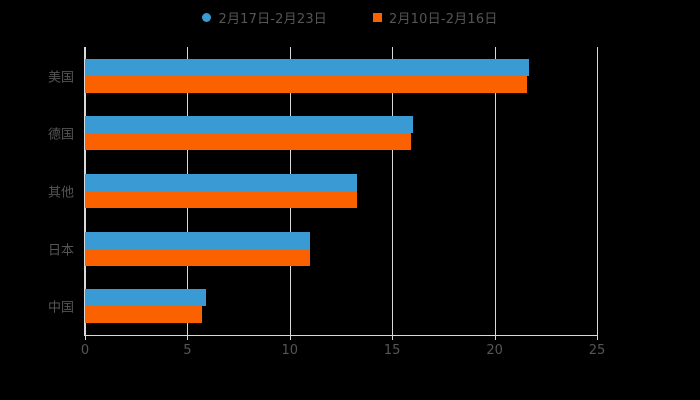  I want to click on category-label-1: 德国, so click(60, 135).